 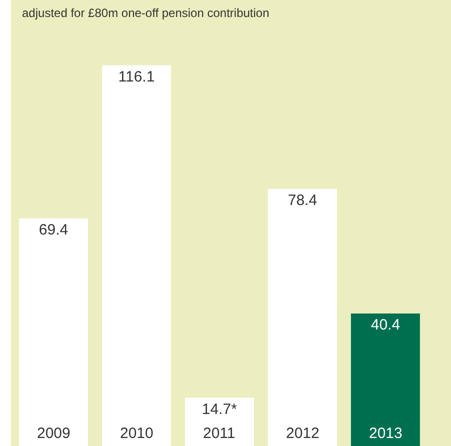 What do you see at coordinates (137, 433) in the screenshot?
I see `x-tick-label: 2010` at bounding box center [137, 433].